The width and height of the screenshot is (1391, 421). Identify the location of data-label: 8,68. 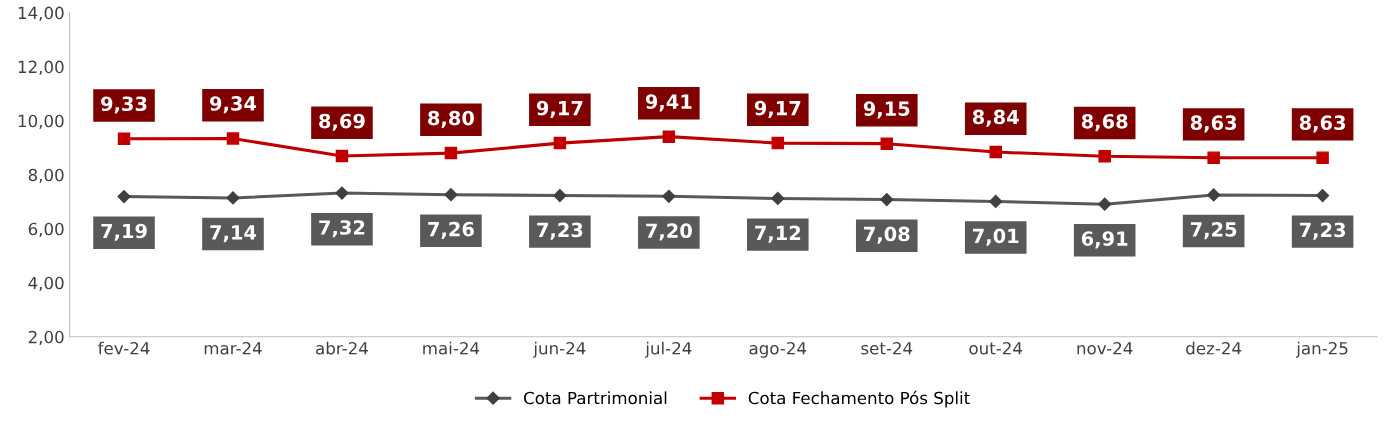
(1104, 122).